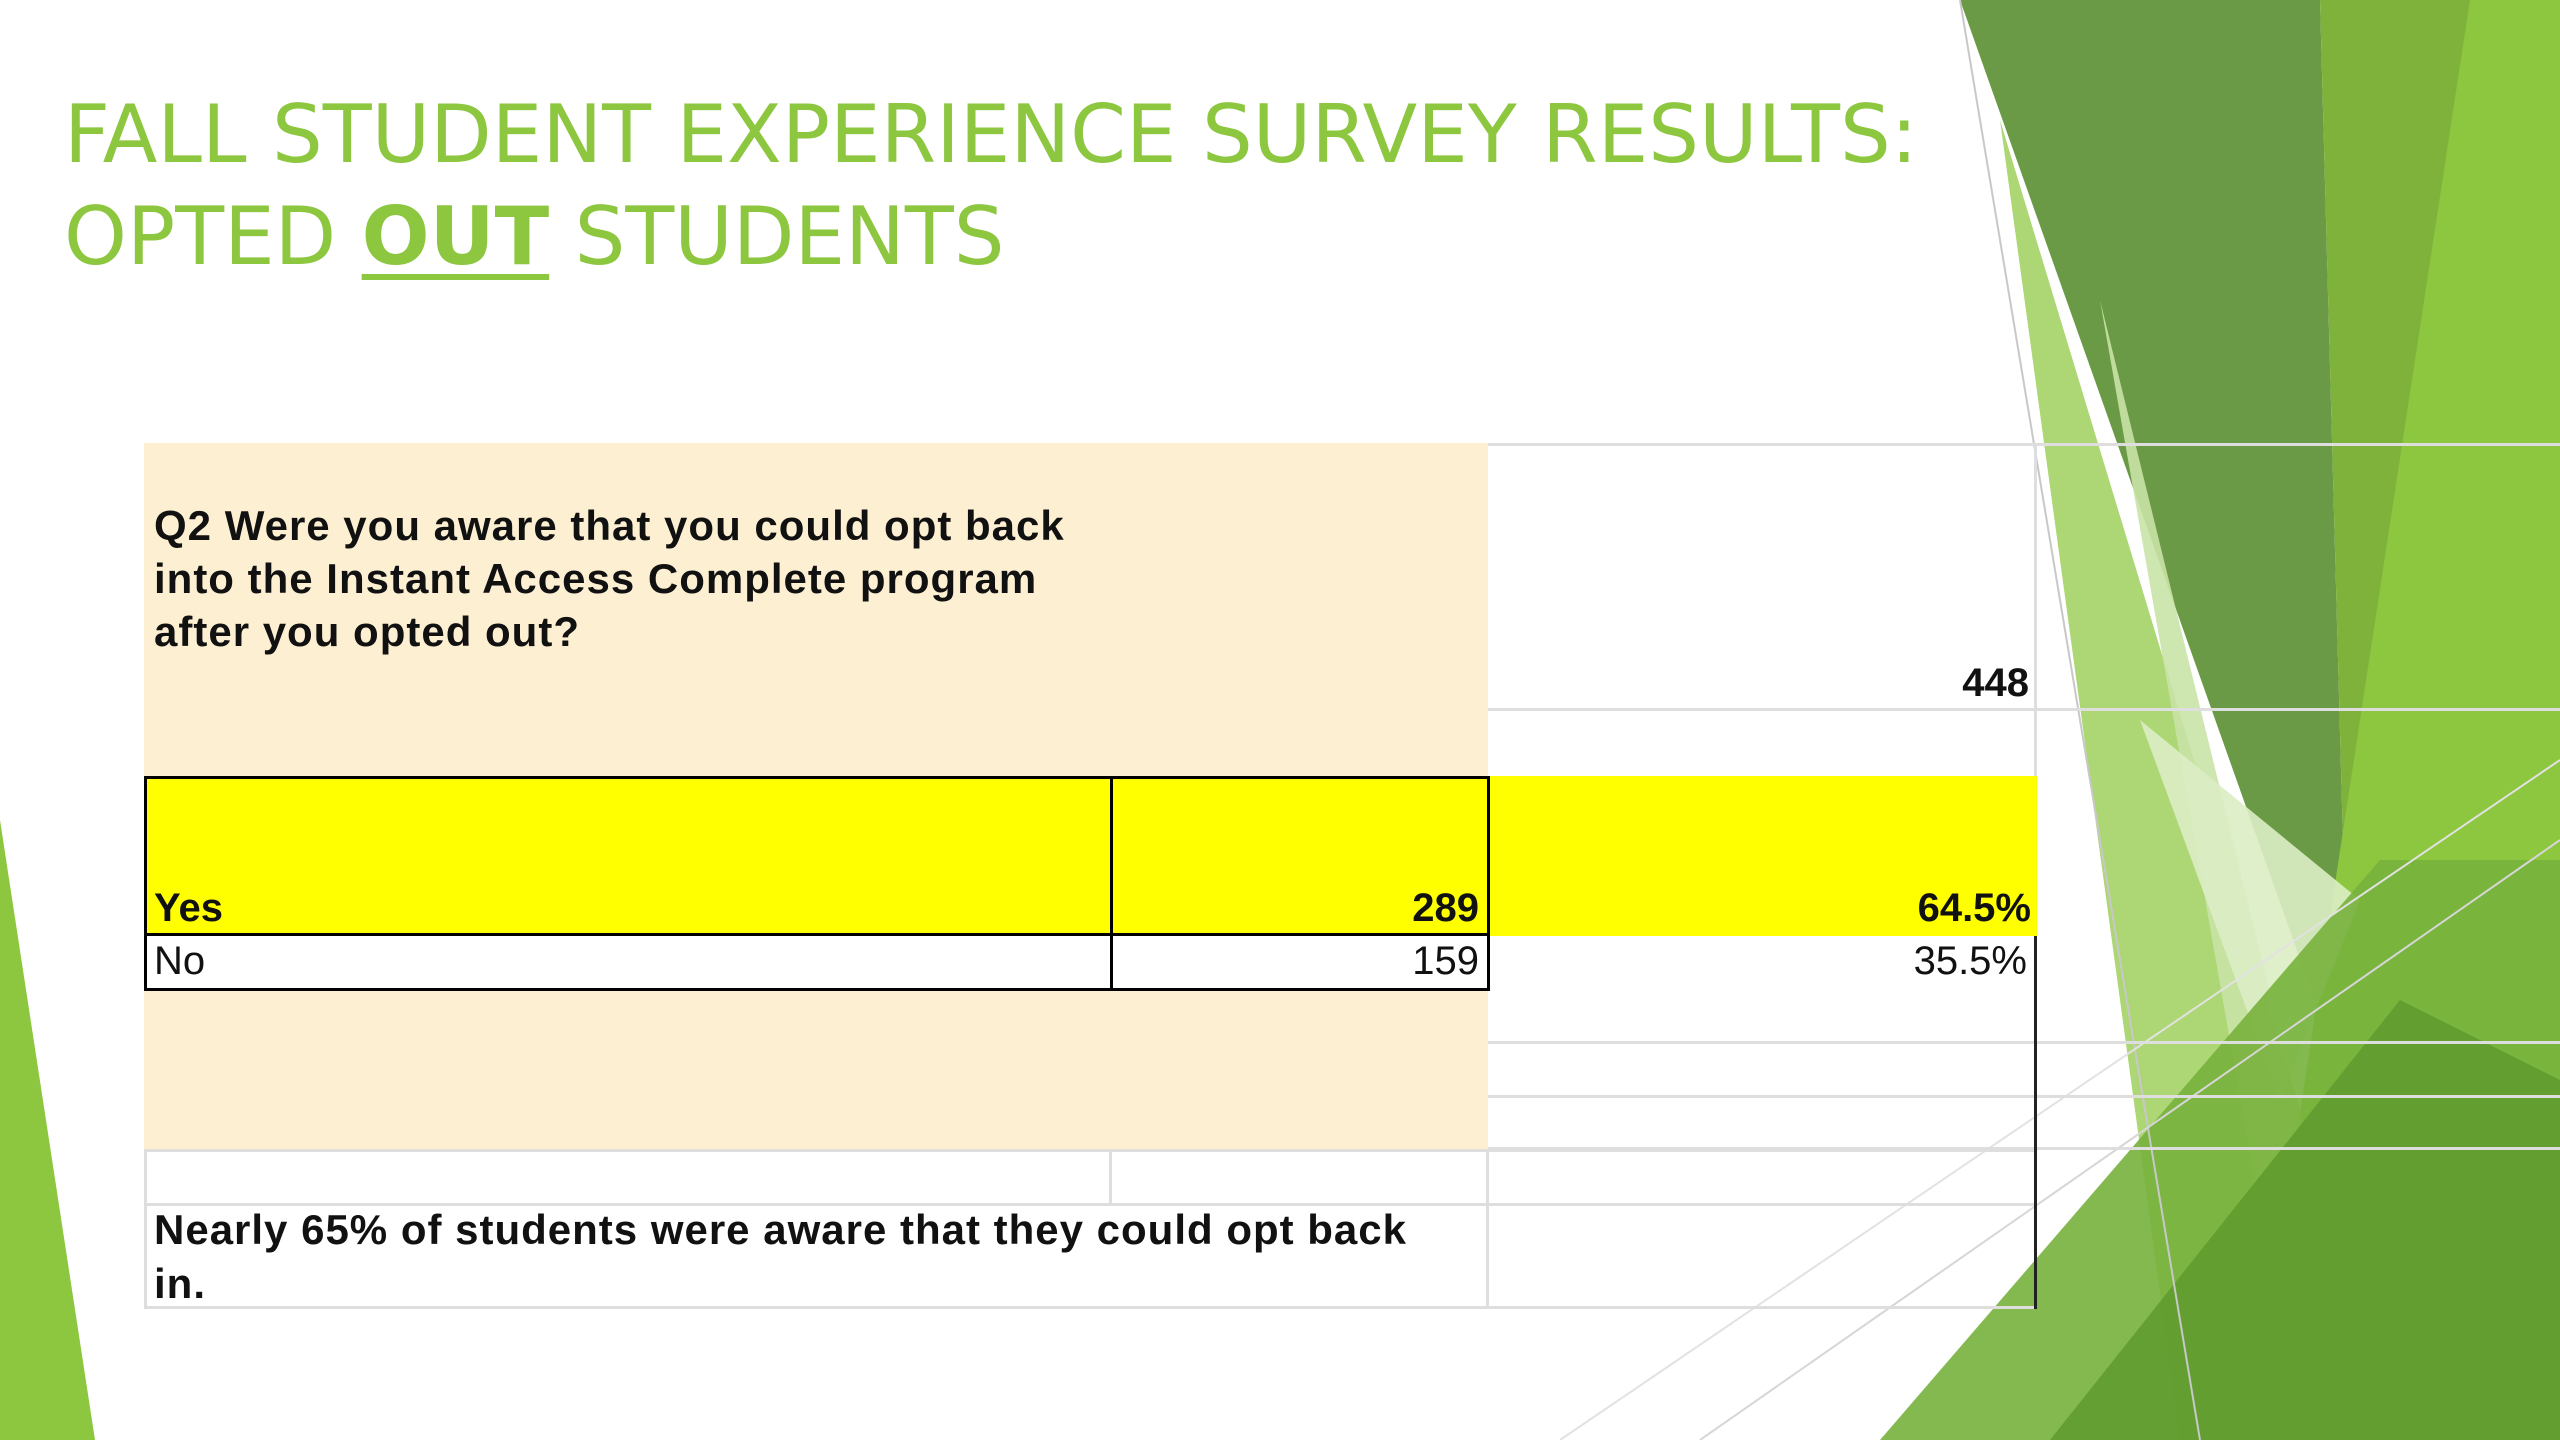  I want to click on title-line-1: FALL STUDENT EXPERIENCE SURVEY RESULTS:, so click(991, 134).